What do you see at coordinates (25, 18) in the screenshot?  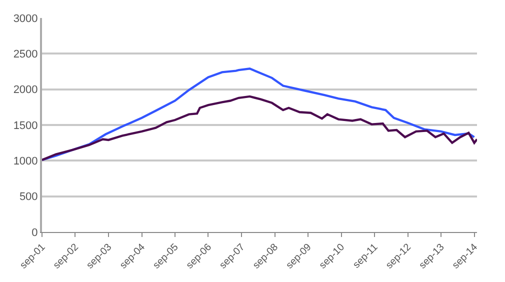 I see `y-tick-label: 3000` at bounding box center [25, 18].